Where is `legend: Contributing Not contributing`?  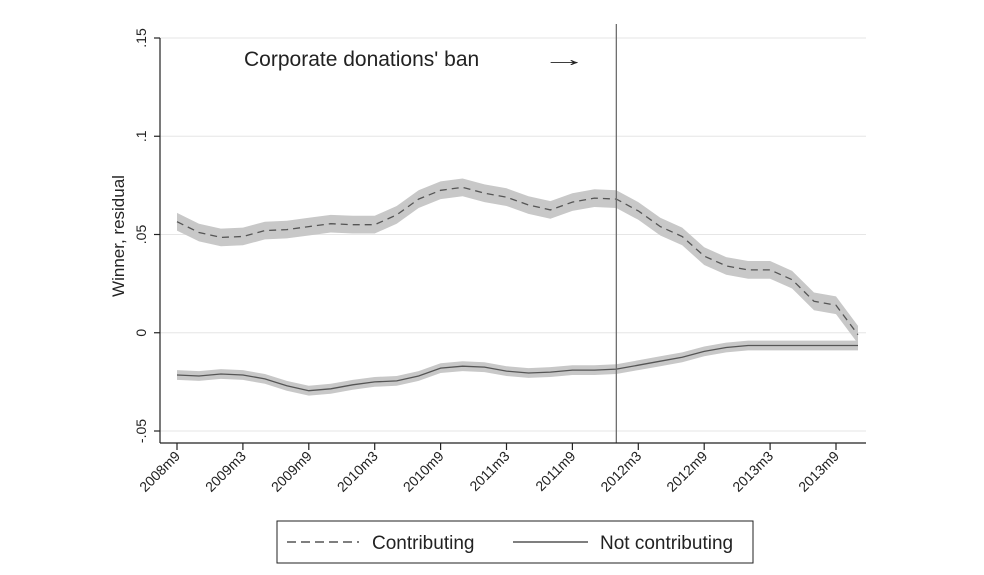 legend: Contributing Not contributing is located at coordinates (515, 542).